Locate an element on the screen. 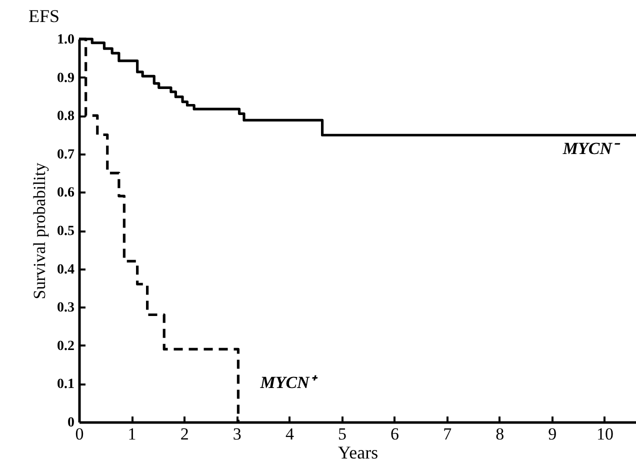 Image resolution: width=636 pixels, height=472 pixels. x-tick-label: 4 is located at coordinates (289, 434).